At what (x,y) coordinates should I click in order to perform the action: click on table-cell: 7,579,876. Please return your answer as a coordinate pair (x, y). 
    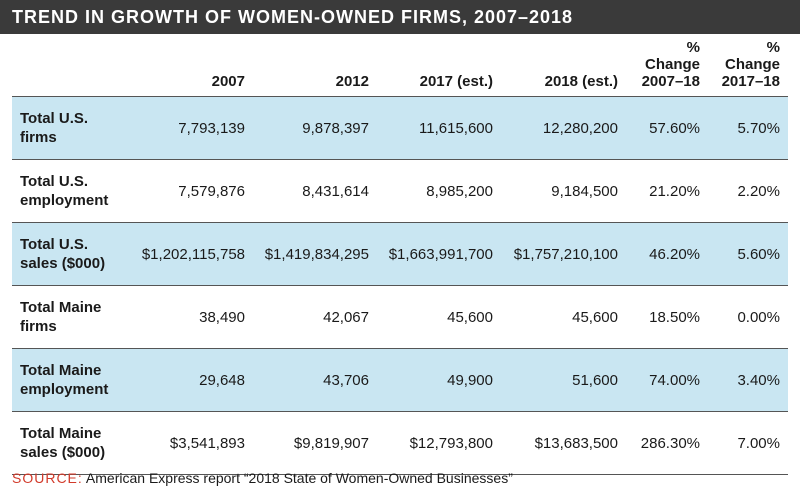
    Looking at the image, I should click on (191, 191).